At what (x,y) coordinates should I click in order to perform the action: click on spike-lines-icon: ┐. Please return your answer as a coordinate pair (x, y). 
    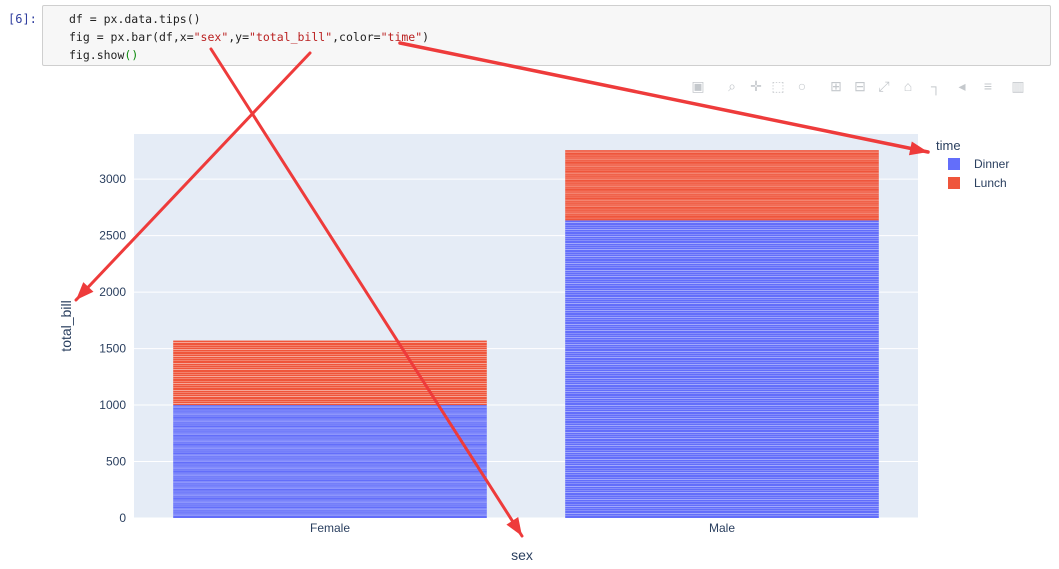
    Looking at the image, I should click on (936, 86).